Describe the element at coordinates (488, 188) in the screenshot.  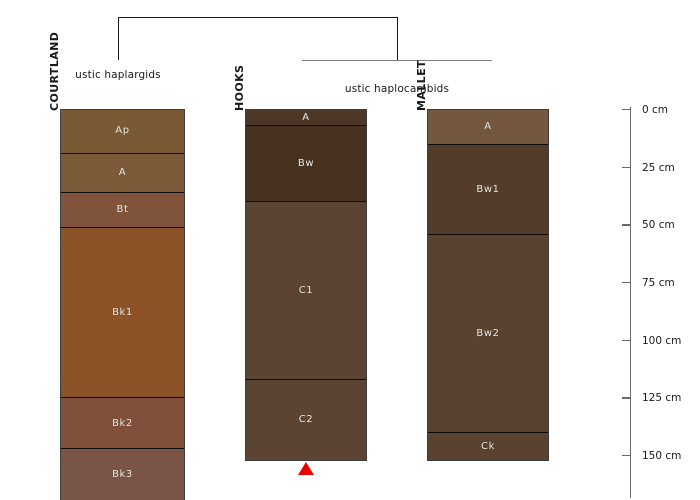
I see `horizon-mallet-bw1: Bw1` at that location.